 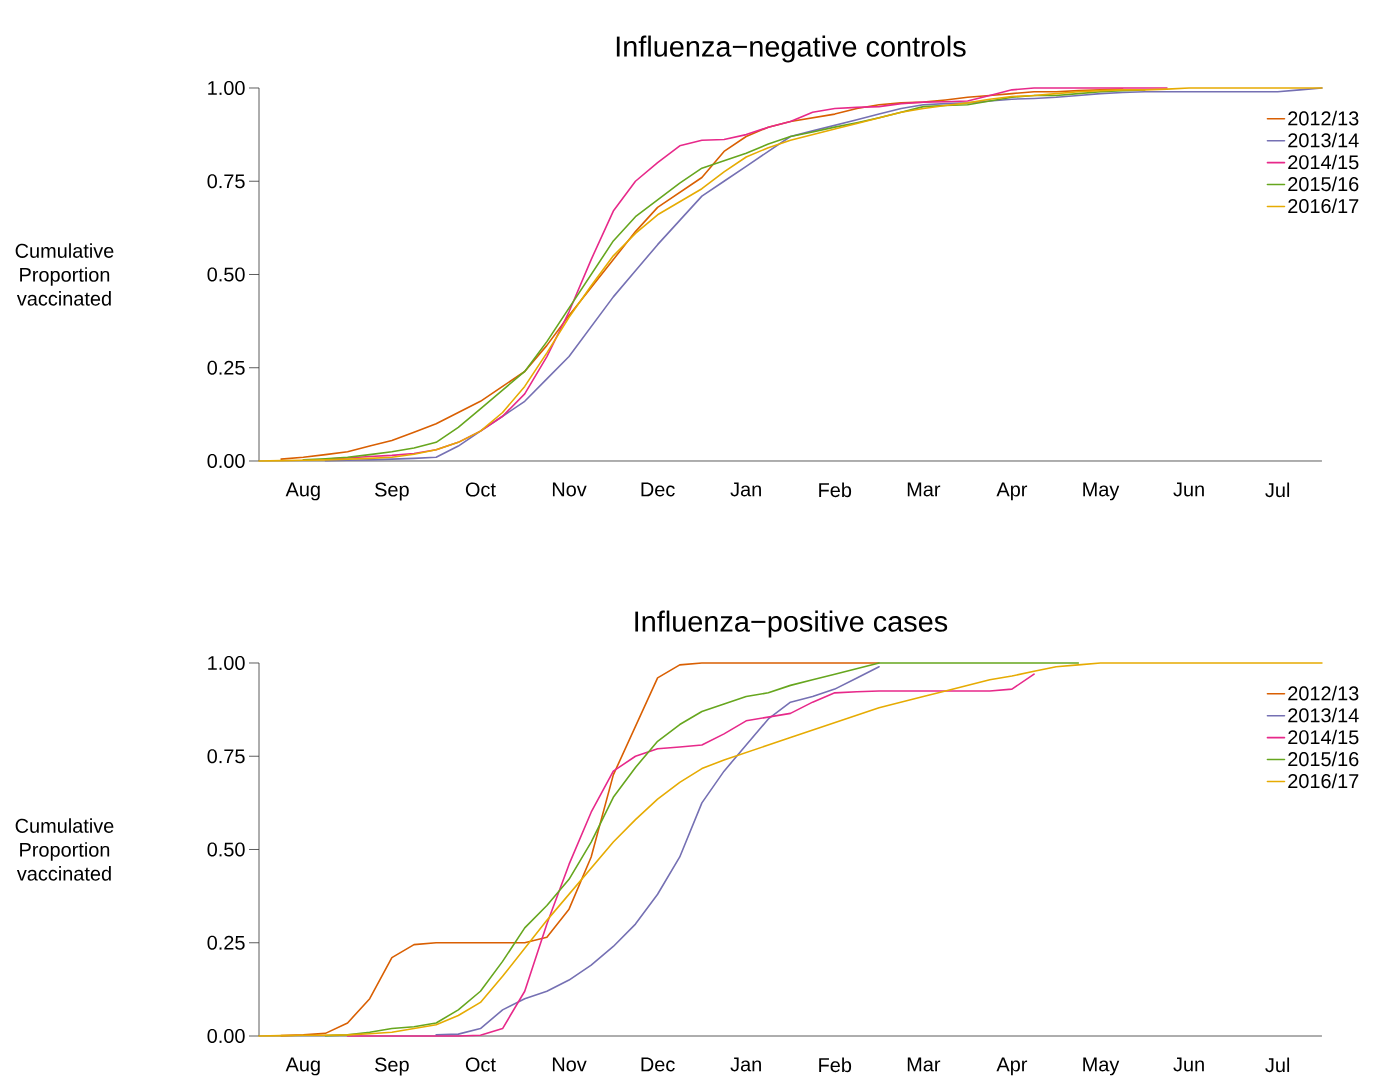 What do you see at coordinates (657, 850) in the screenshot?
I see `line-series` at bounding box center [657, 850].